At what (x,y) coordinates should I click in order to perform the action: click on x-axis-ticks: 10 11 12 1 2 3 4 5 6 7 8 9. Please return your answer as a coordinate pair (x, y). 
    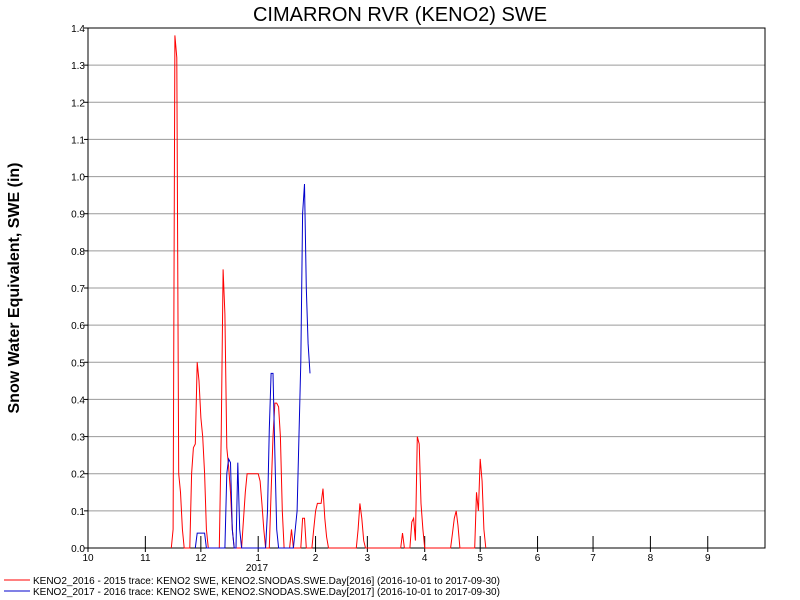
    Looking at the image, I should click on (396, 550).